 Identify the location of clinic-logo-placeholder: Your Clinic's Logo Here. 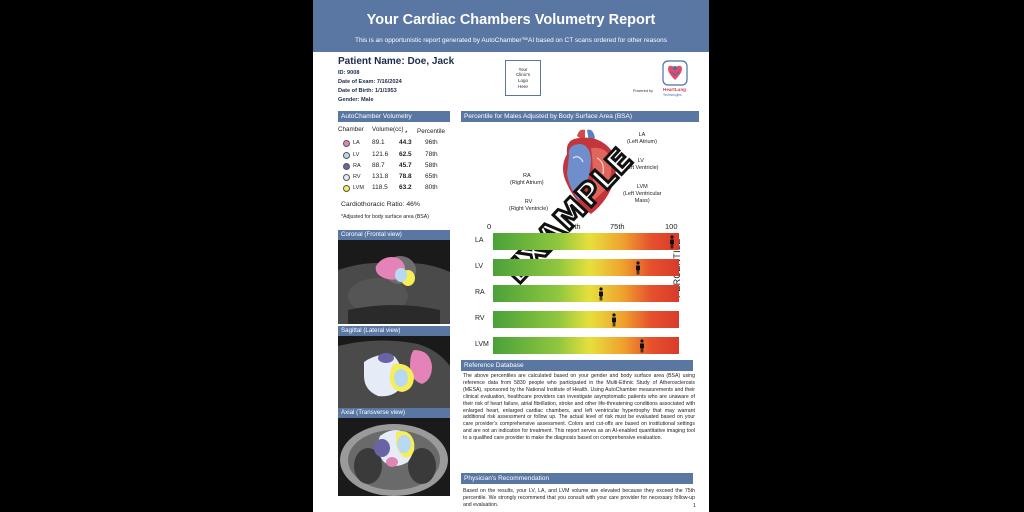
(523, 78).